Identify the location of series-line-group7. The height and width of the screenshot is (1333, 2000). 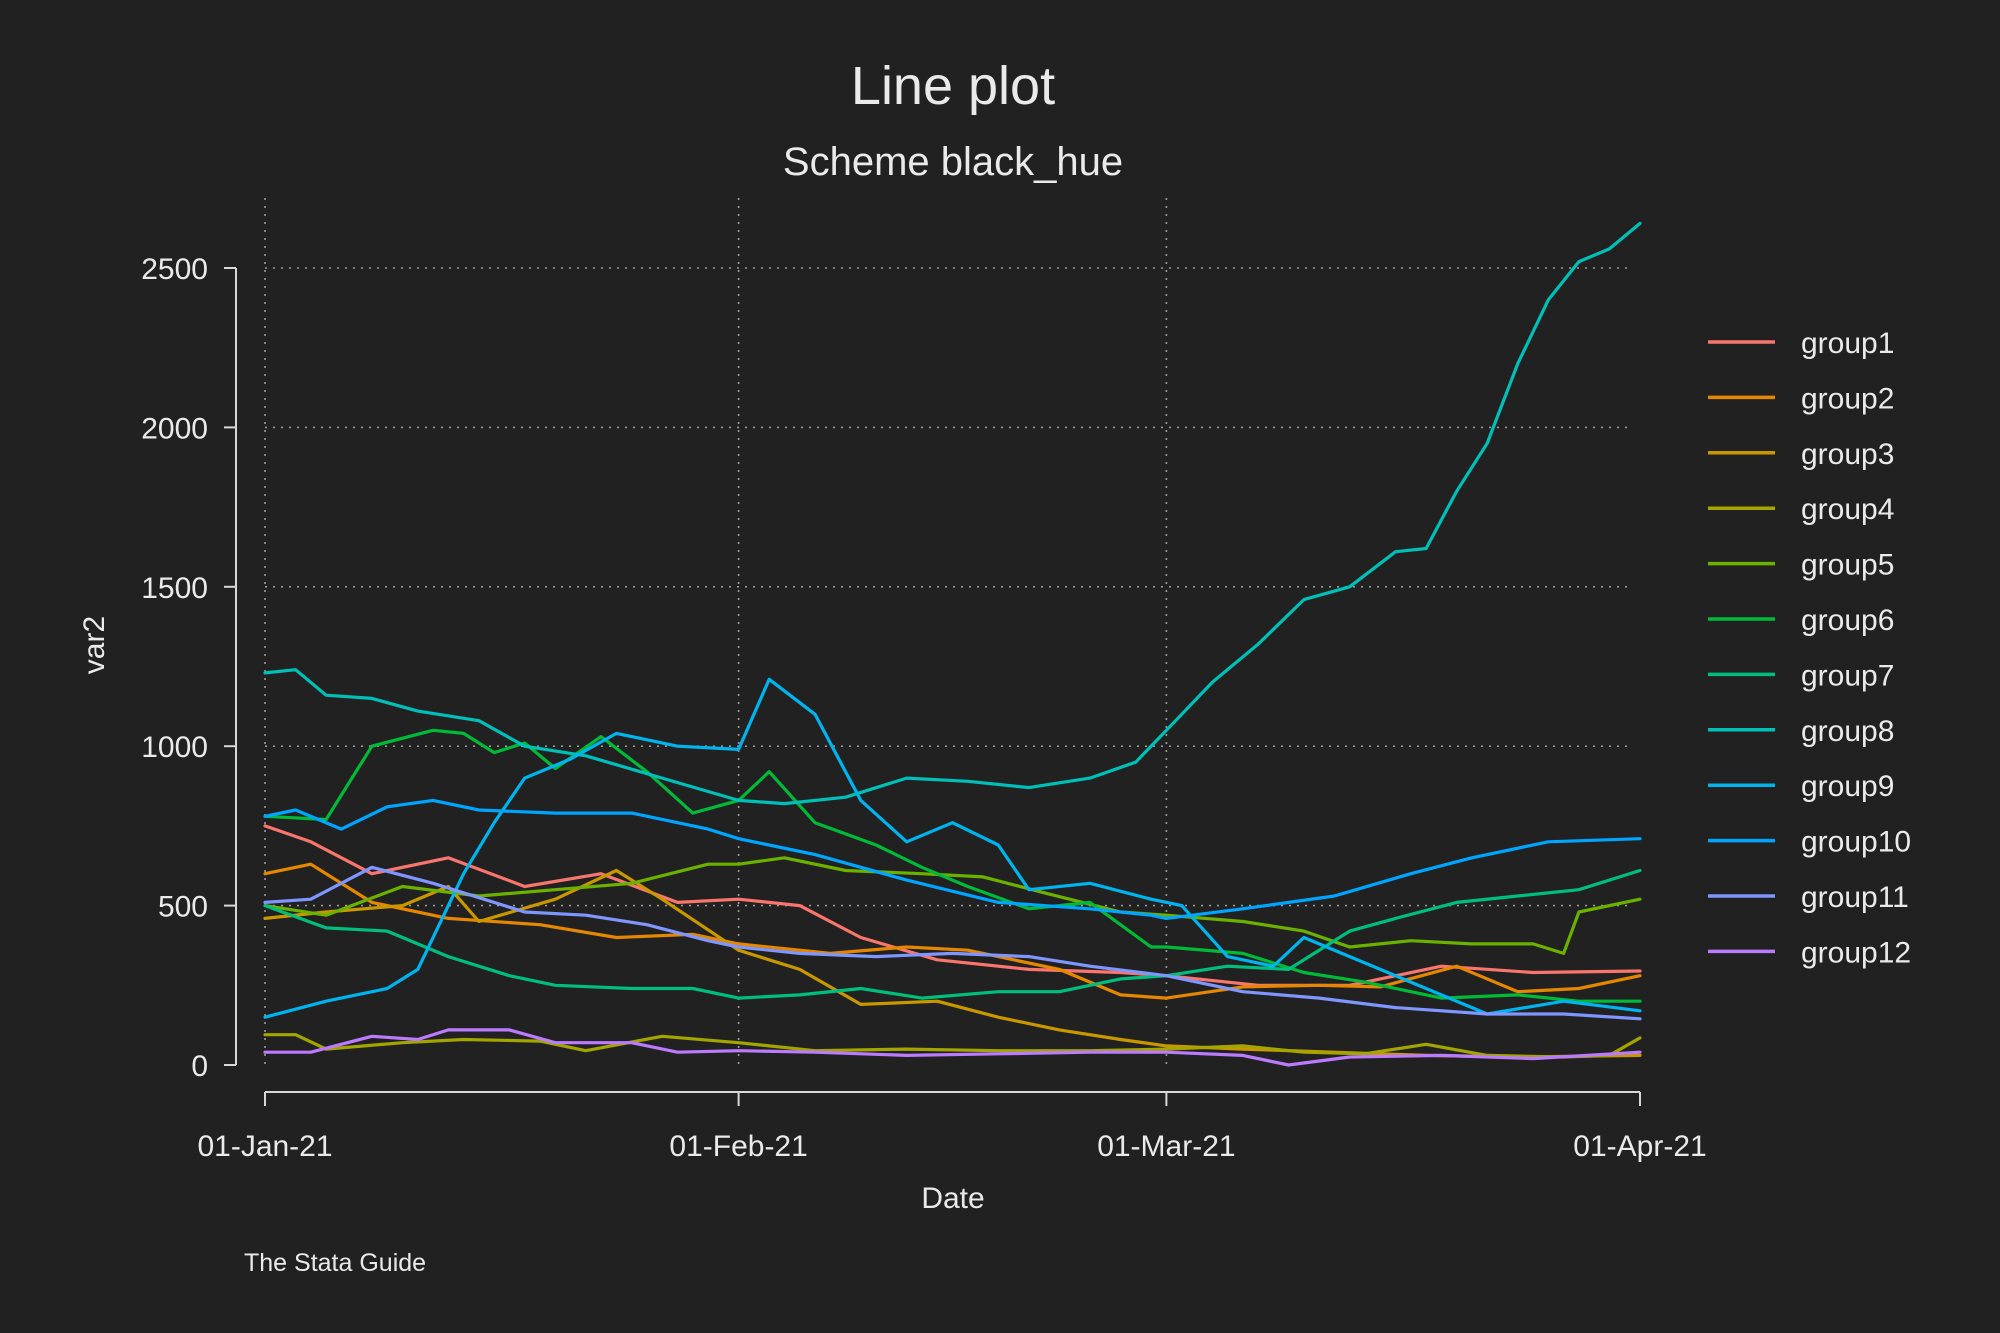
(952, 934).